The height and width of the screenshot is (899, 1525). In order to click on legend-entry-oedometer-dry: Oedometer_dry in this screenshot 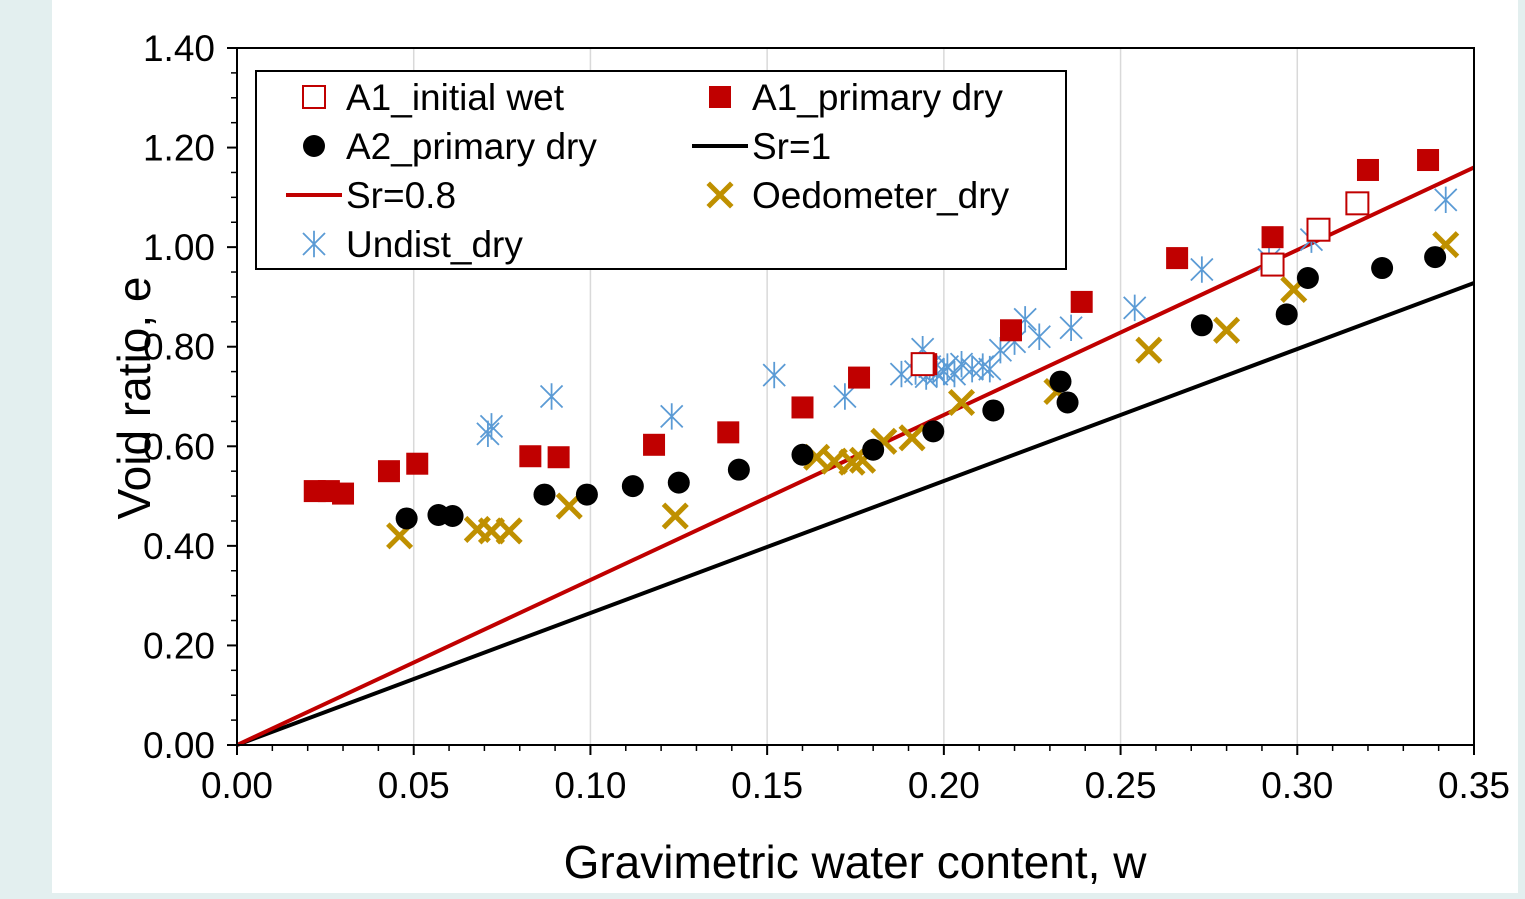, I will do `click(858, 195)`.